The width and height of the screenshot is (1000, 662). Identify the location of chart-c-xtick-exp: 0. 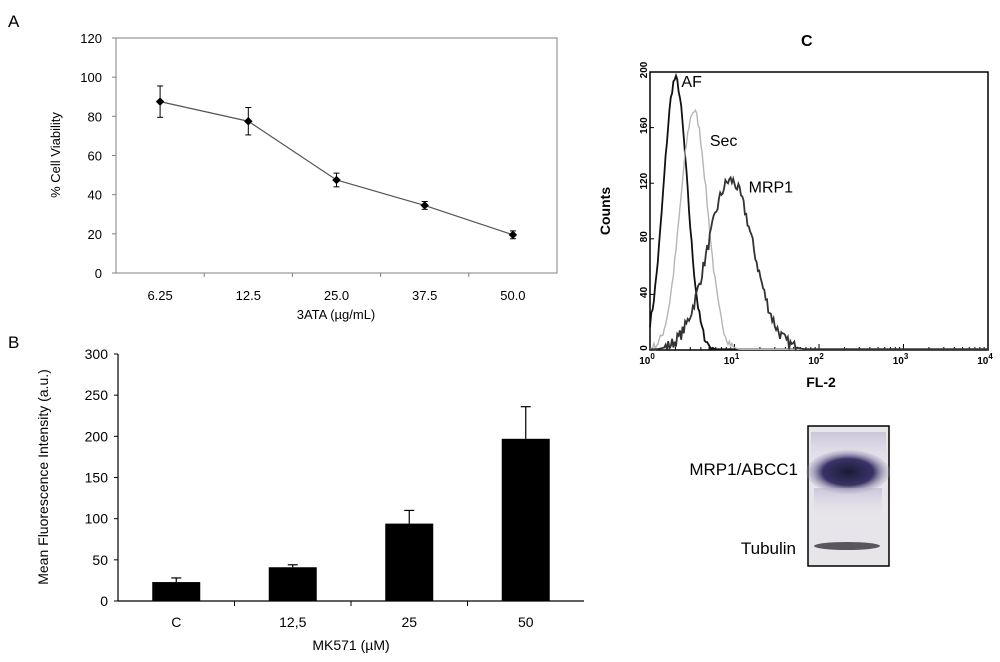
(652, 356).